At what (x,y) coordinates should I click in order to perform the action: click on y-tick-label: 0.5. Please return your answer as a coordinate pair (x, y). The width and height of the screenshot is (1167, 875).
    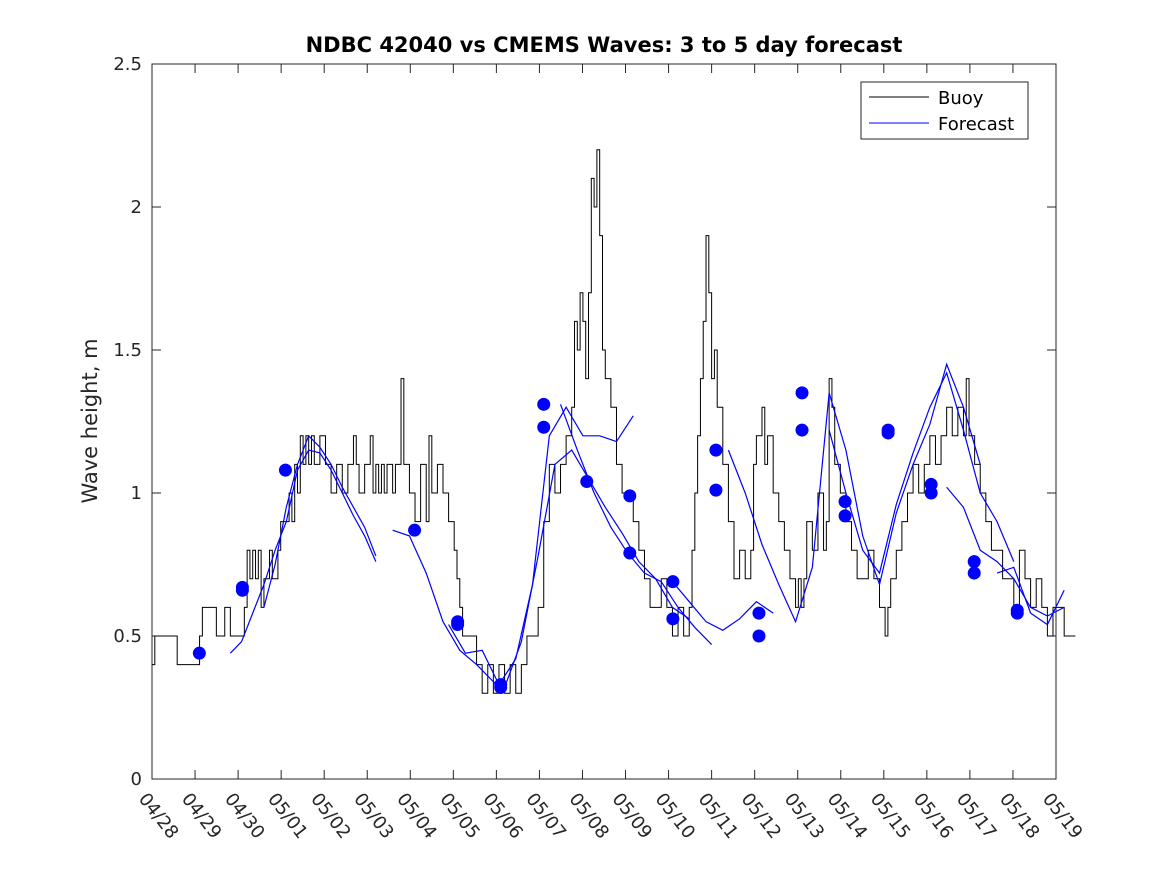
    Looking at the image, I should click on (127, 636).